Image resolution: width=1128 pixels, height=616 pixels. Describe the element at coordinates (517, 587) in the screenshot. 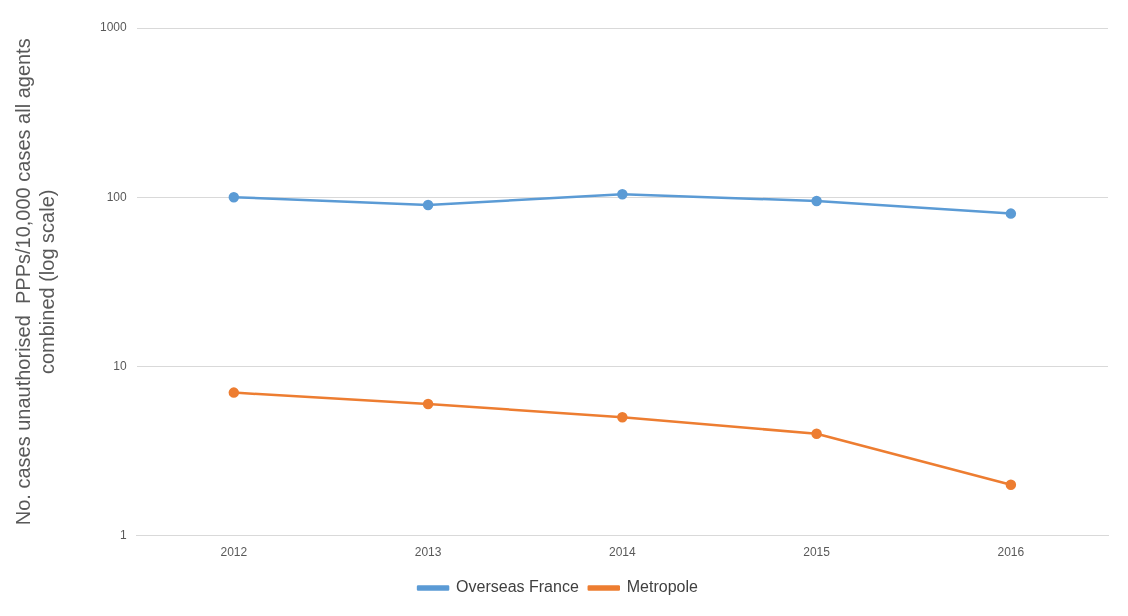

I see `legend-label: Overseas France` at that location.